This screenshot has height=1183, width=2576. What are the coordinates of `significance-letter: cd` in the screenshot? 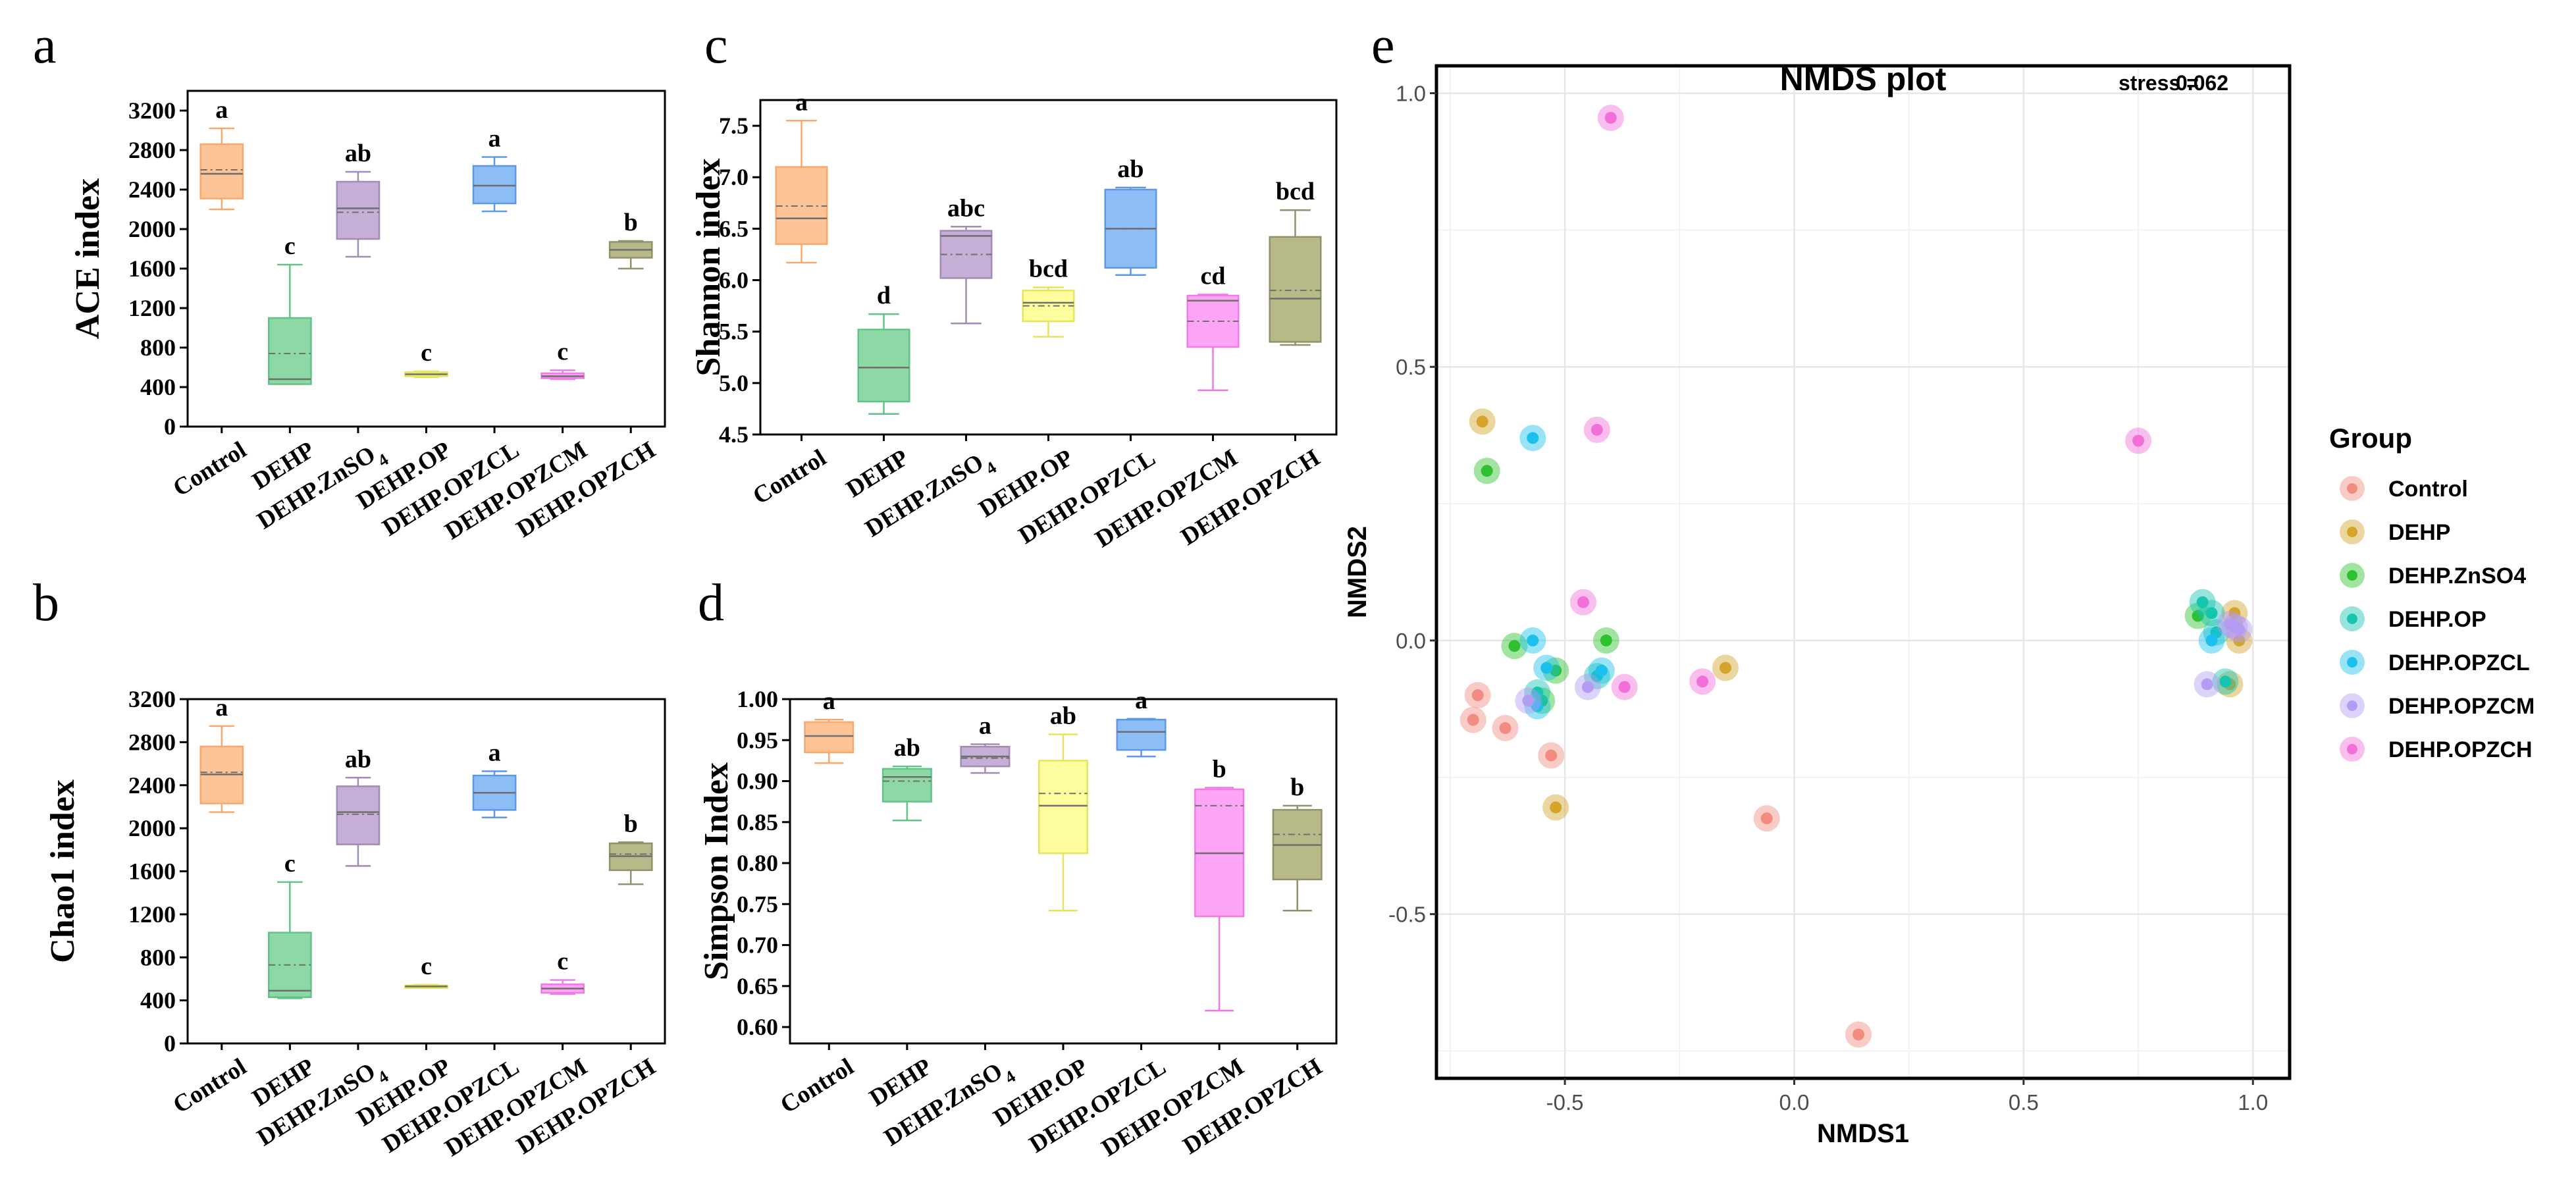 It's located at (1213, 276).